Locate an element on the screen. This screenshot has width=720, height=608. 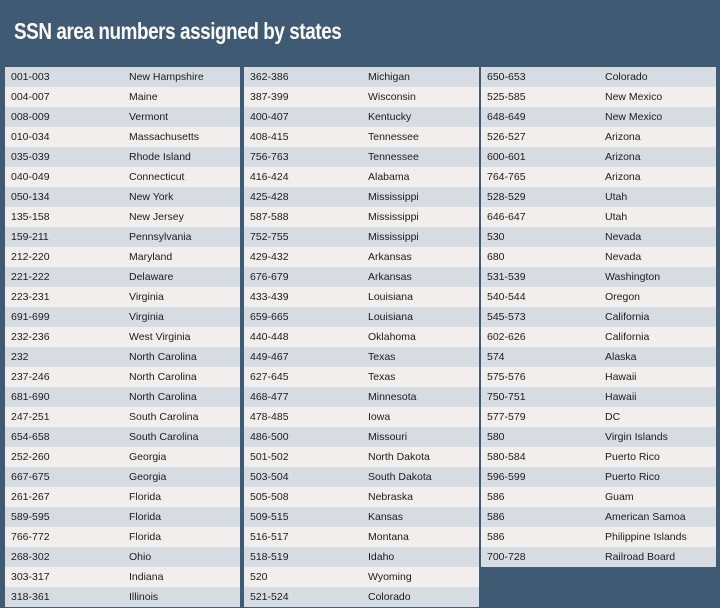
area-range: 627-645 is located at coordinates (269, 377).